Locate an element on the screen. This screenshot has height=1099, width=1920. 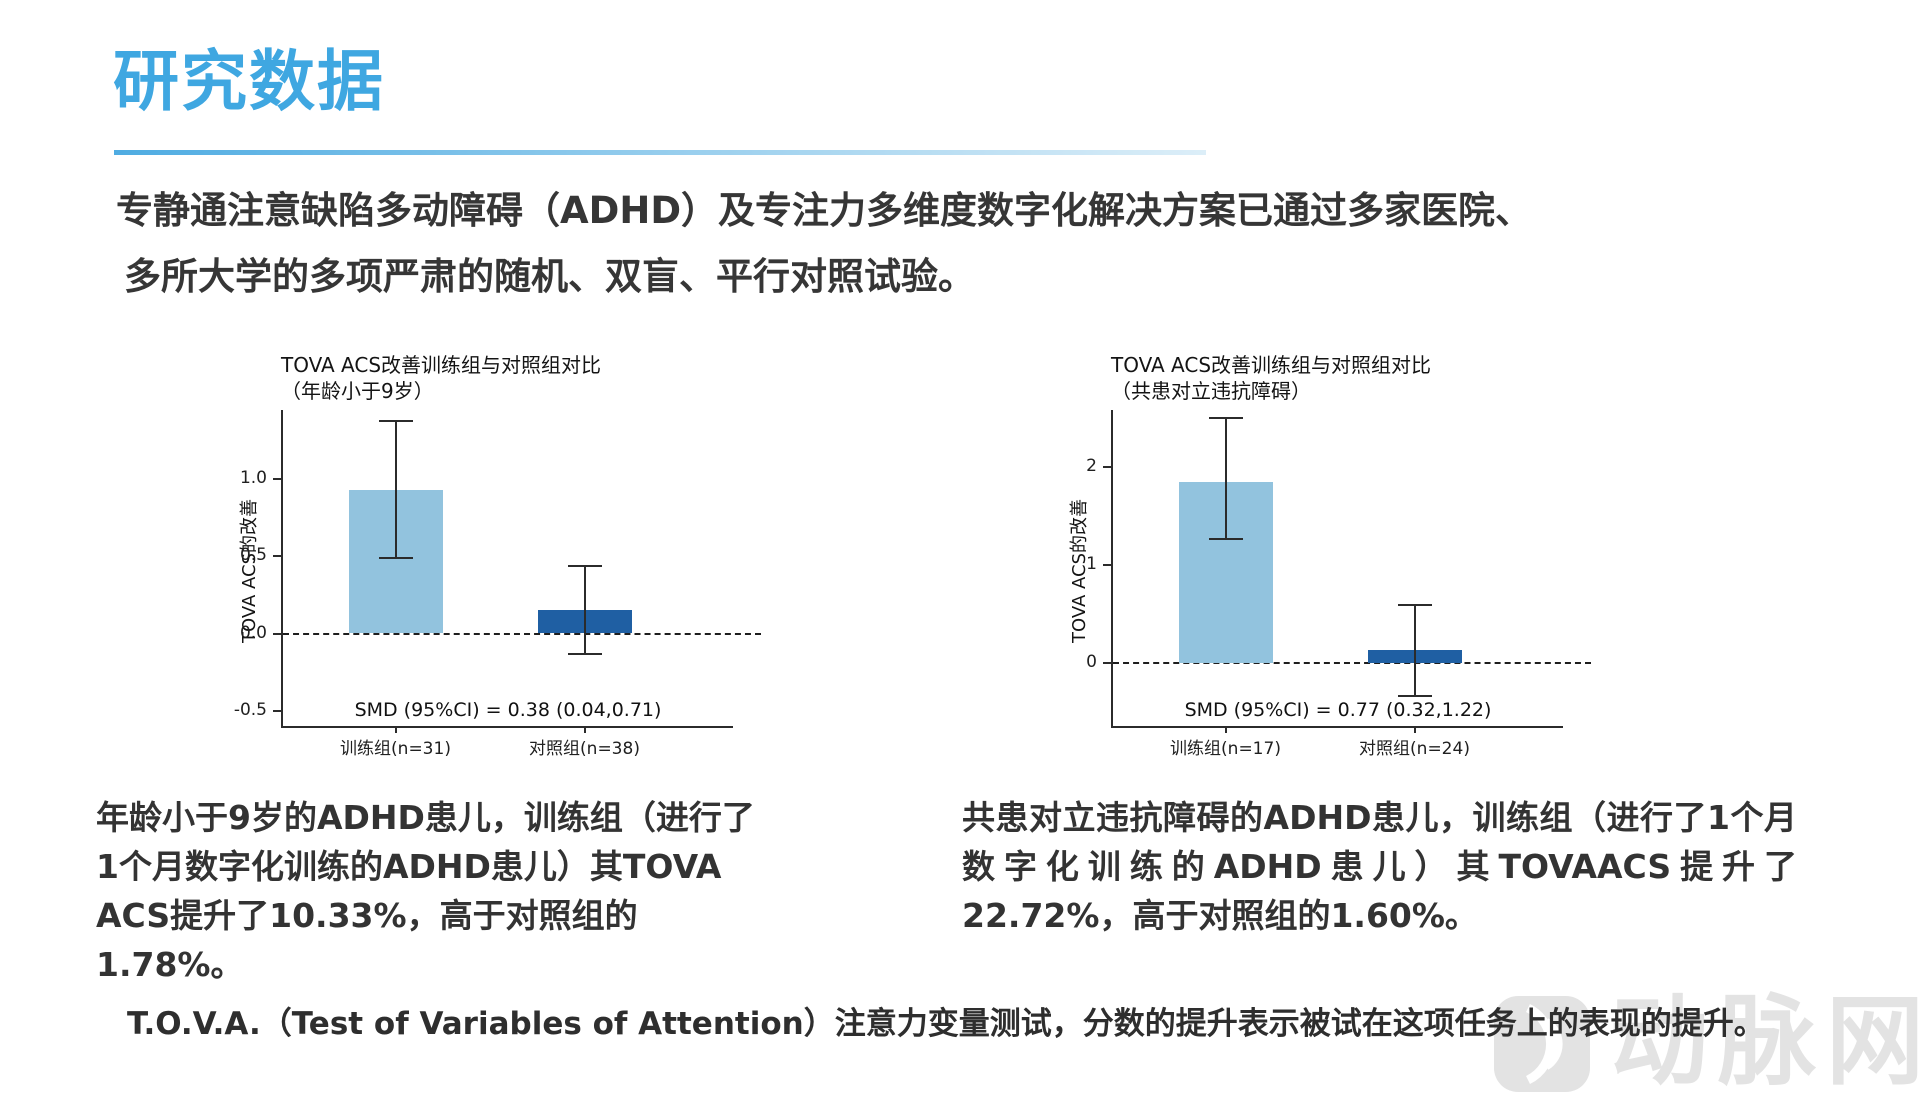
x-axis-label: 训练组(n=17) is located at coordinates (1225, 749).